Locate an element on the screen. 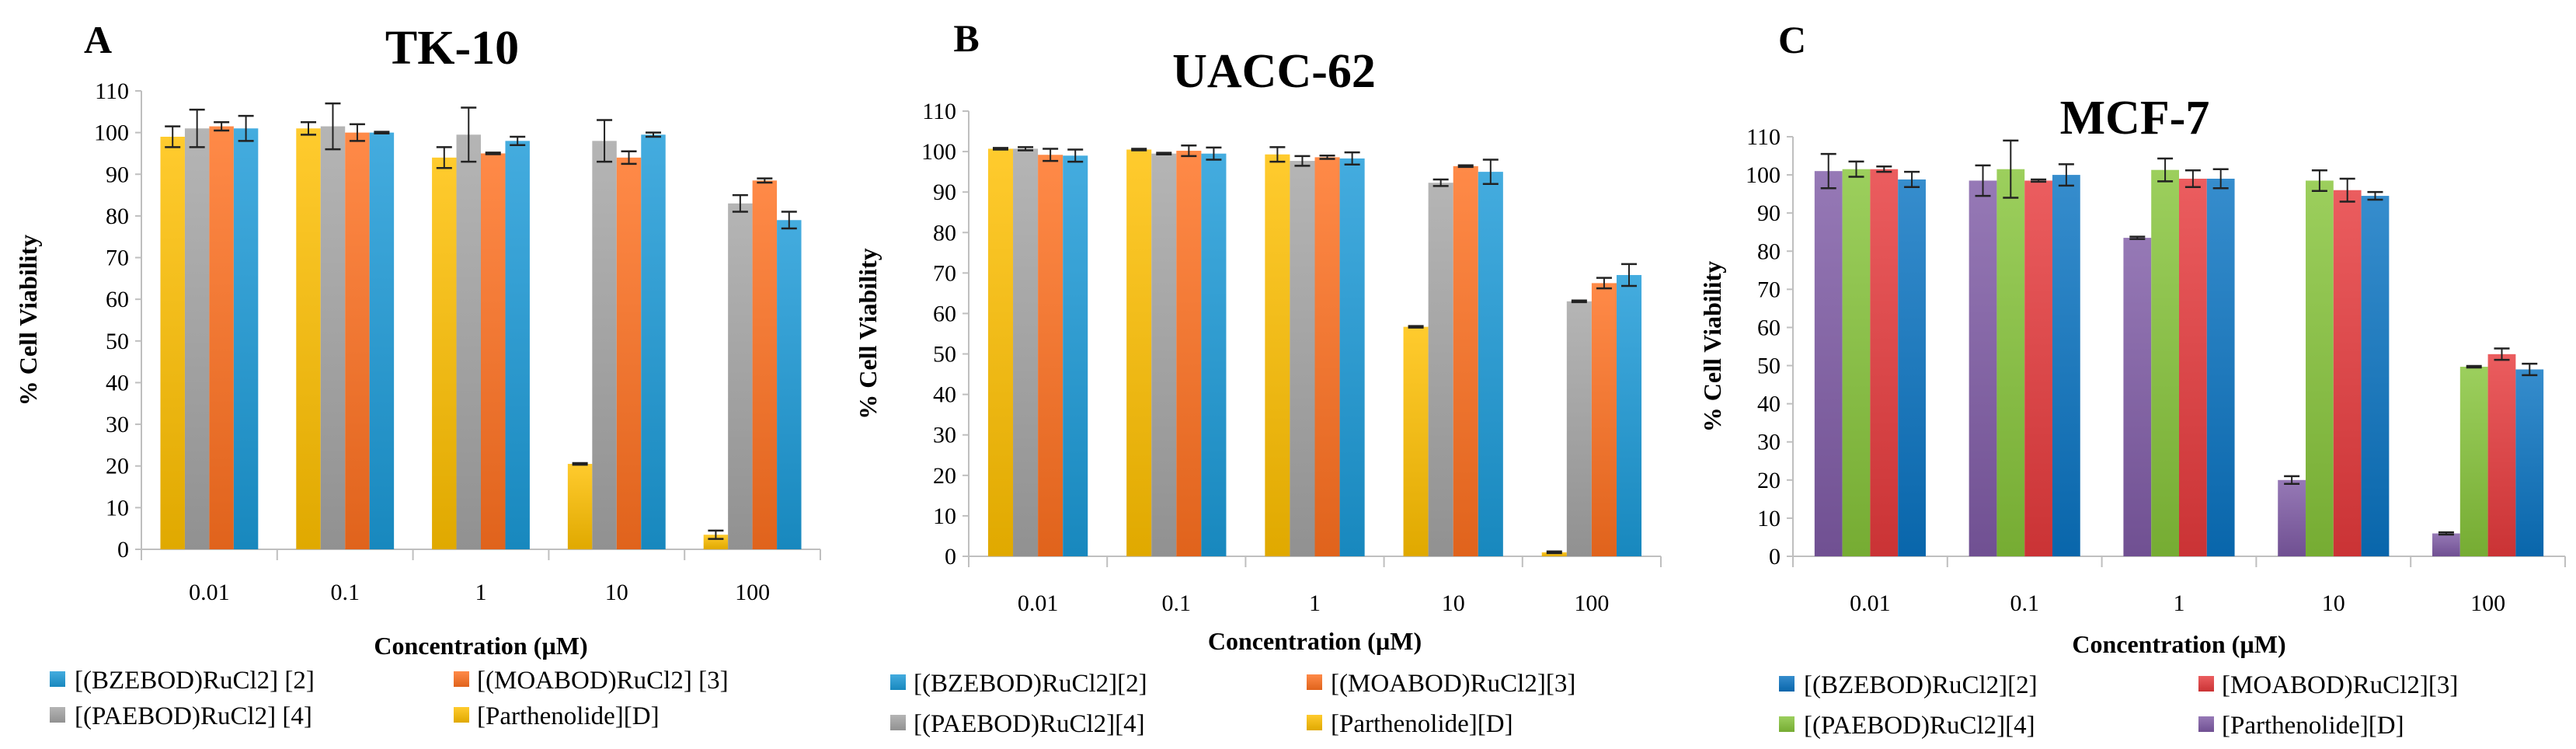  panel-letter: B is located at coordinates (966, 38).